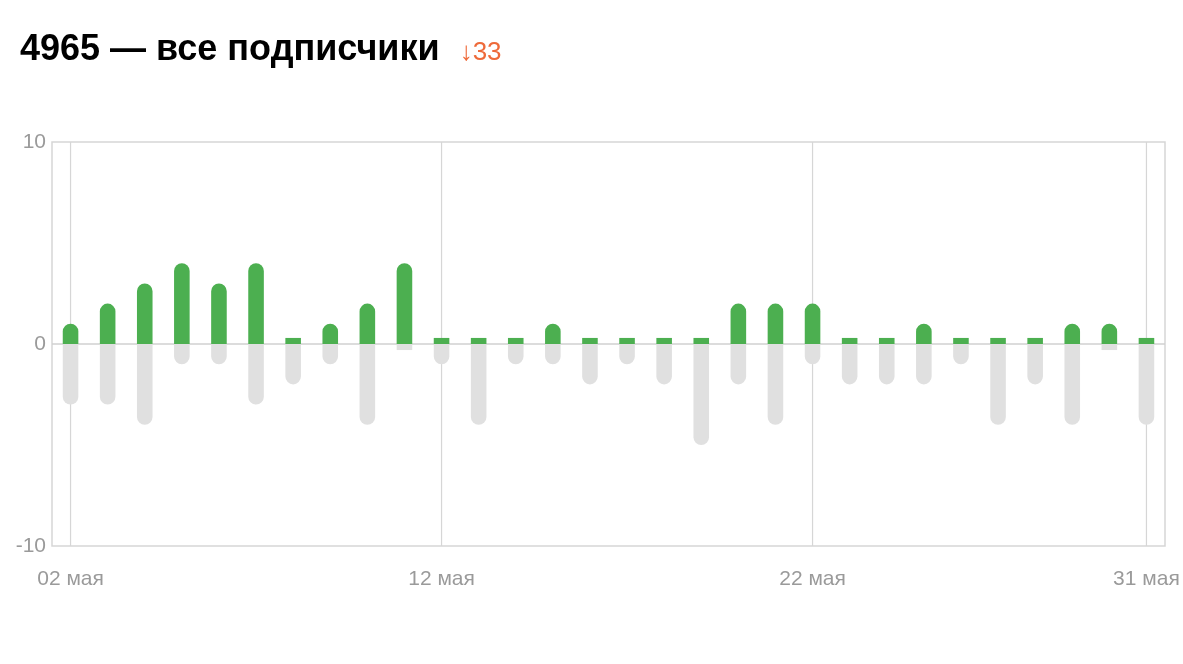 Image resolution: width=1183 pixels, height=664 pixels. I want to click on x-tick-label: 12 мая, so click(441, 577).